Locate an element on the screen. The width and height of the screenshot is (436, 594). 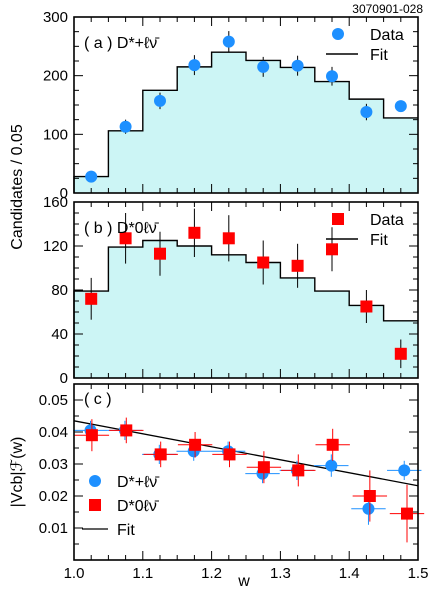
panel-label: ( b ) D*0ℓν̄ is located at coordinates (122, 228).